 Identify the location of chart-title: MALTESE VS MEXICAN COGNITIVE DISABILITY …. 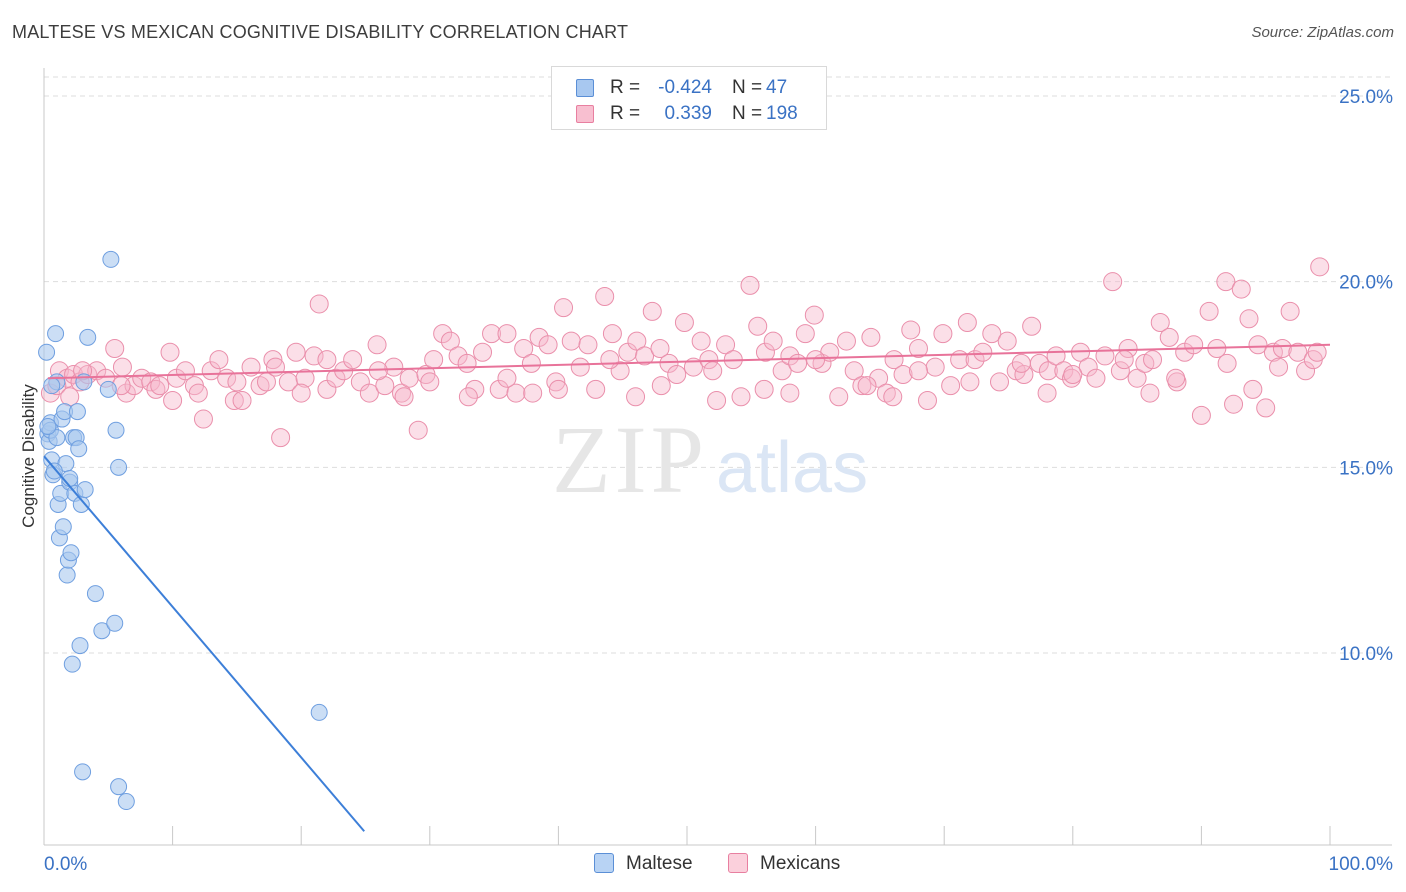
(320, 32).